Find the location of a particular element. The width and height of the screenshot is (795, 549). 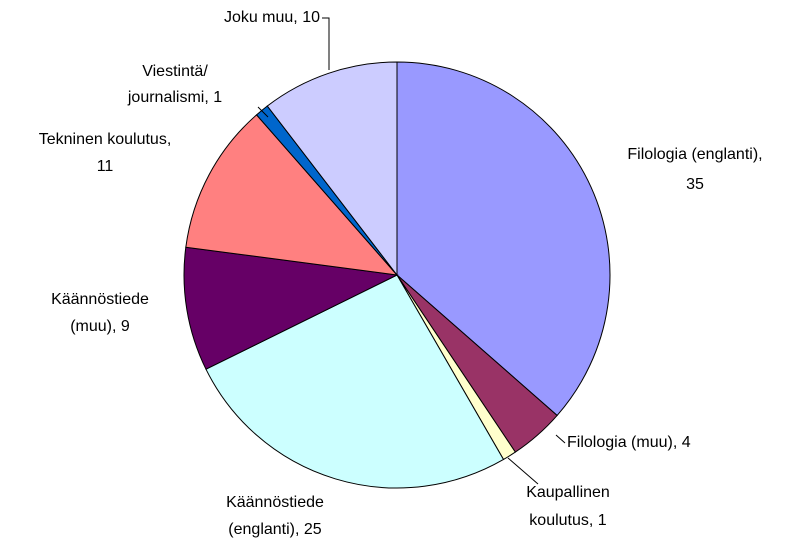

data-label: Tekninen koulutus, is located at coordinates (105, 139).